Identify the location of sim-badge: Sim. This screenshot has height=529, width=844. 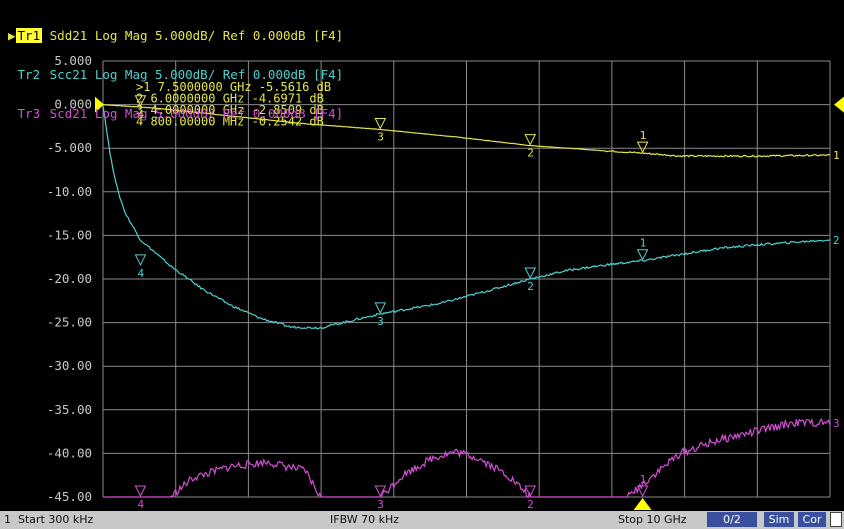
(779, 519).